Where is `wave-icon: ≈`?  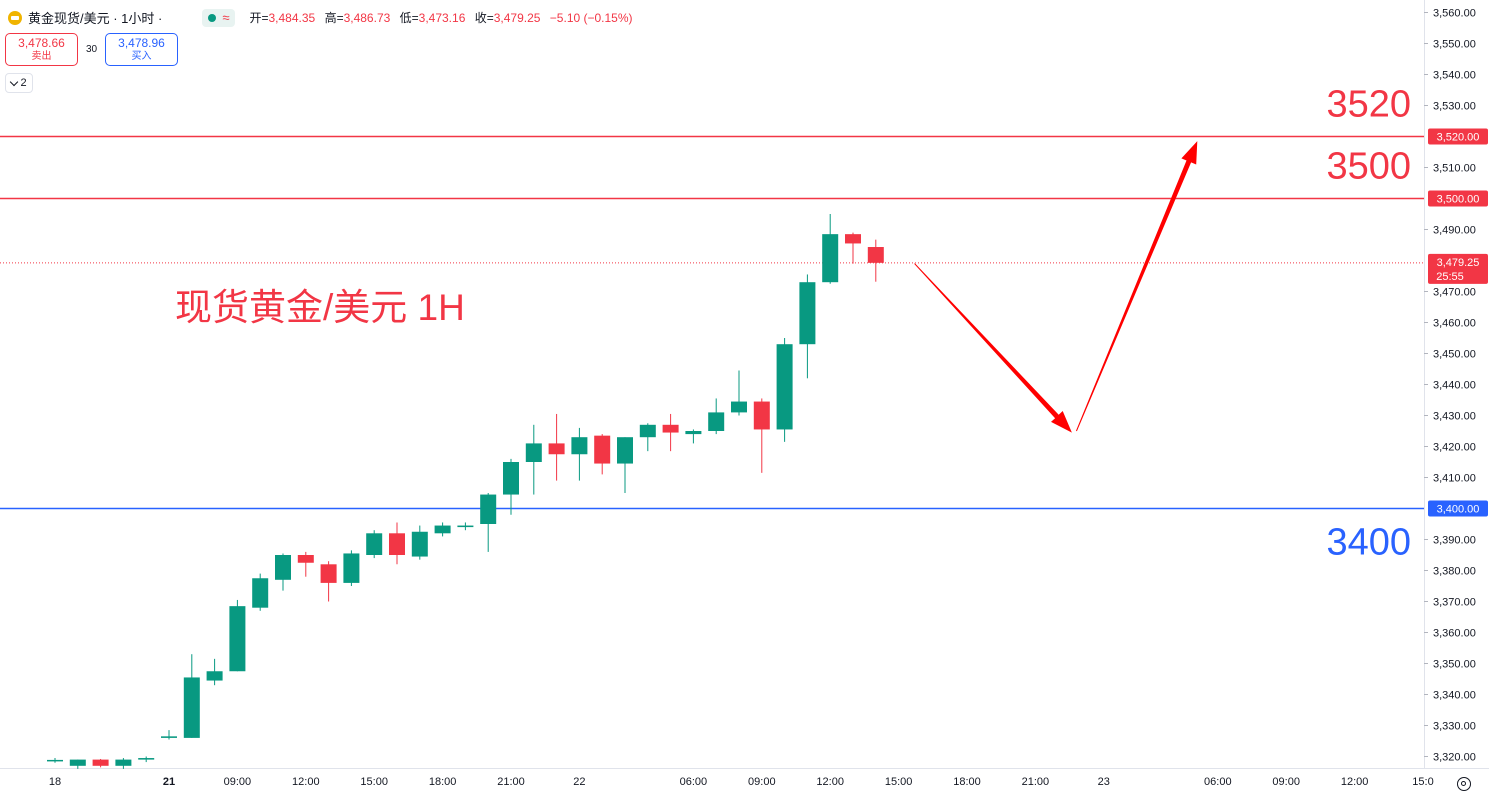
wave-icon: ≈ is located at coordinates (226, 17).